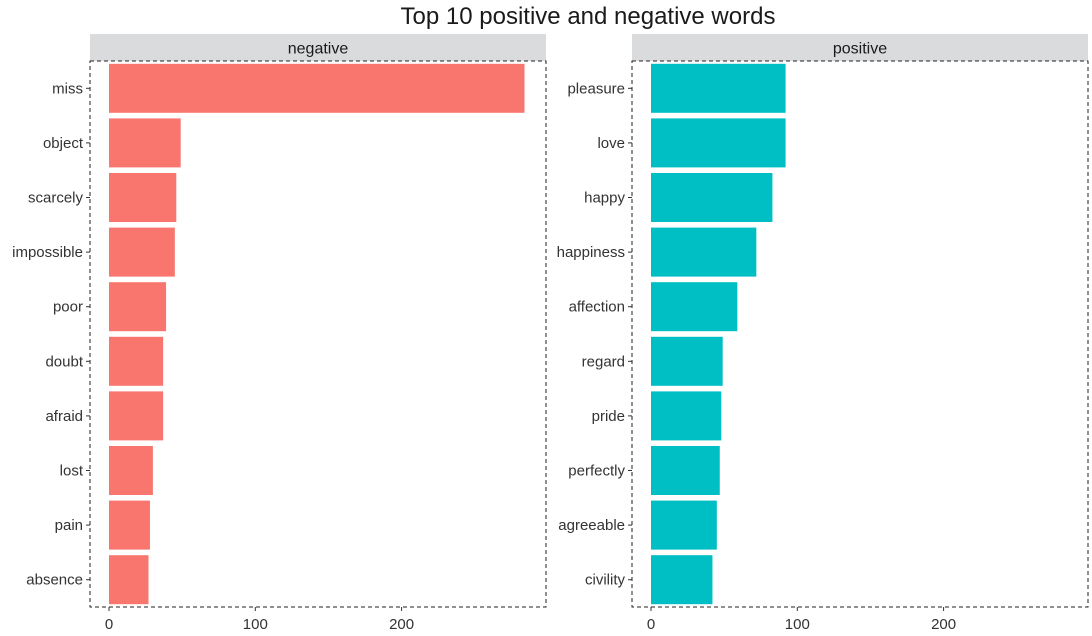  What do you see at coordinates (694, 307) in the screenshot?
I see `bar-affection` at bounding box center [694, 307].